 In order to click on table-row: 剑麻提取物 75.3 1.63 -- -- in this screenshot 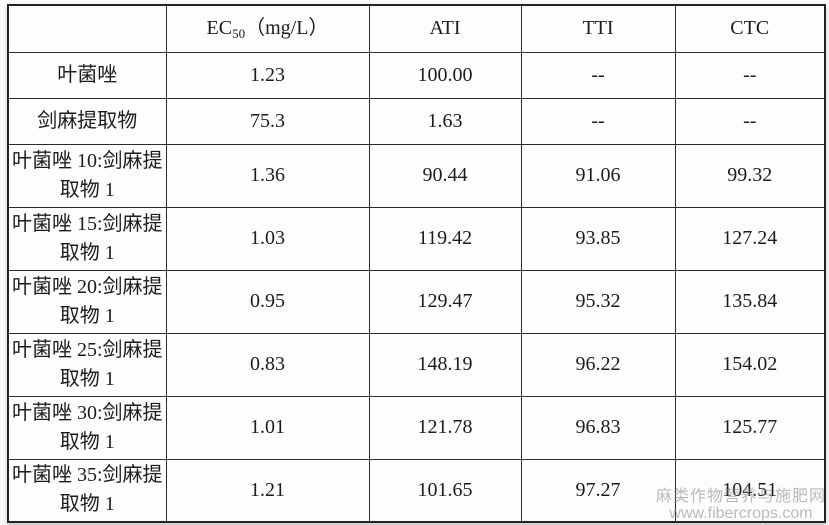, I will do `click(416, 121)`.